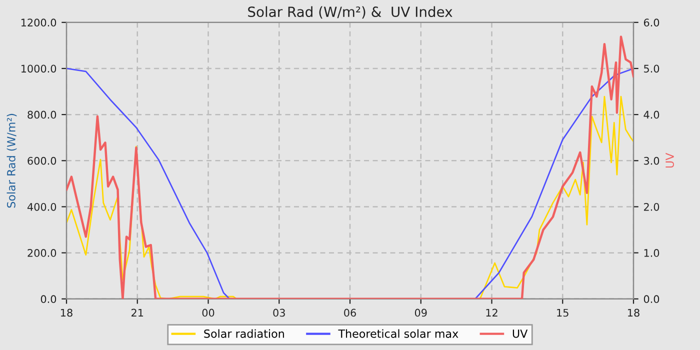 Image resolution: width=700 pixels, height=350 pixels. Describe the element at coordinates (652, 299) in the screenshot. I see `y2-tick-label: 0.0` at that location.